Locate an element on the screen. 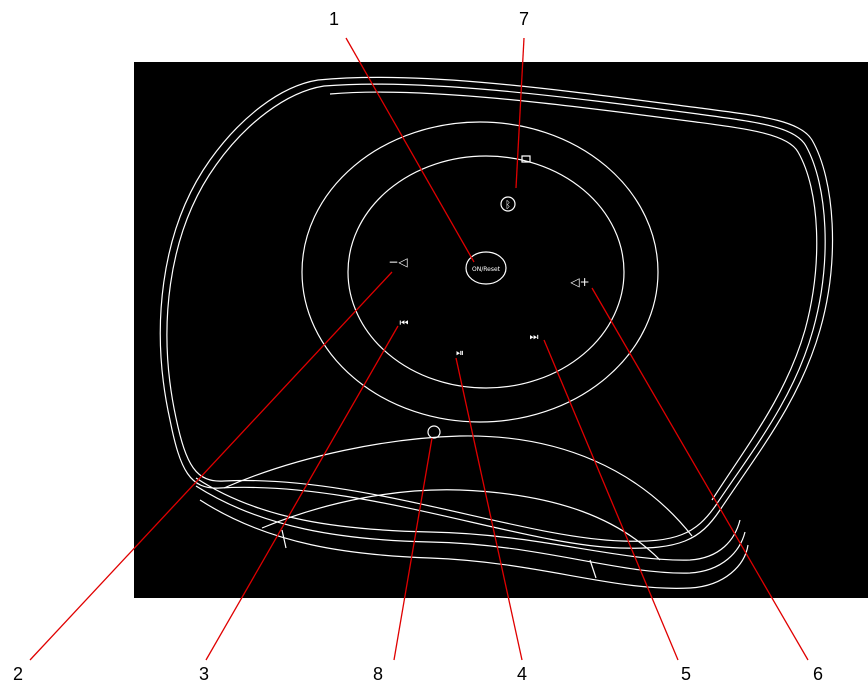 This screenshot has height=686, width=868. next-track-icon: ⏭ is located at coordinates (534, 337).